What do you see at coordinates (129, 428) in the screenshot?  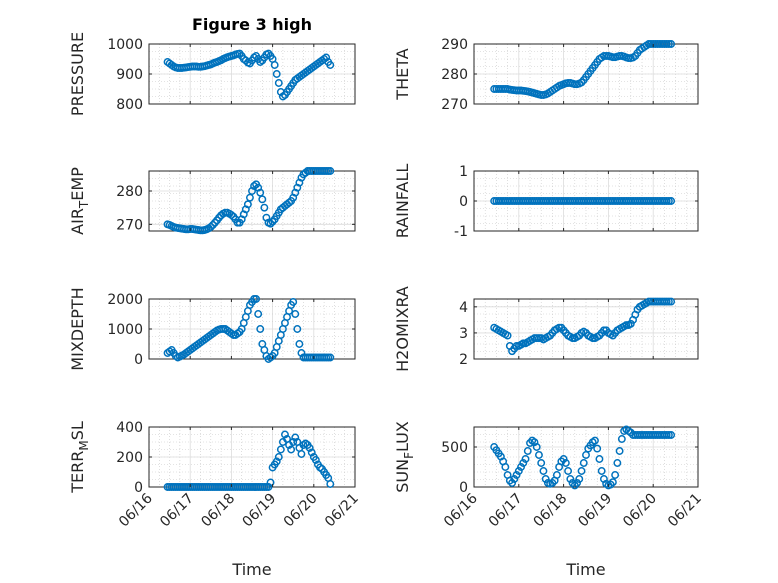 I see `y-tick-label: 400` at bounding box center [129, 428].